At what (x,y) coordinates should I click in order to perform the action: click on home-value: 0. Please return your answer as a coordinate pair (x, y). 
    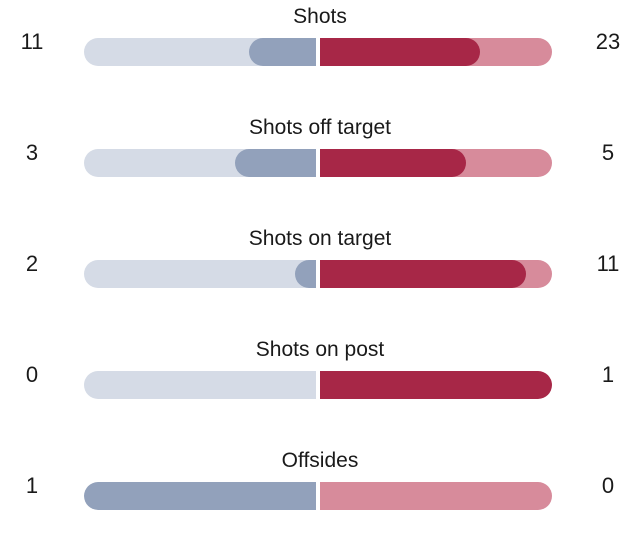
    Looking at the image, I should click on (32, 374).